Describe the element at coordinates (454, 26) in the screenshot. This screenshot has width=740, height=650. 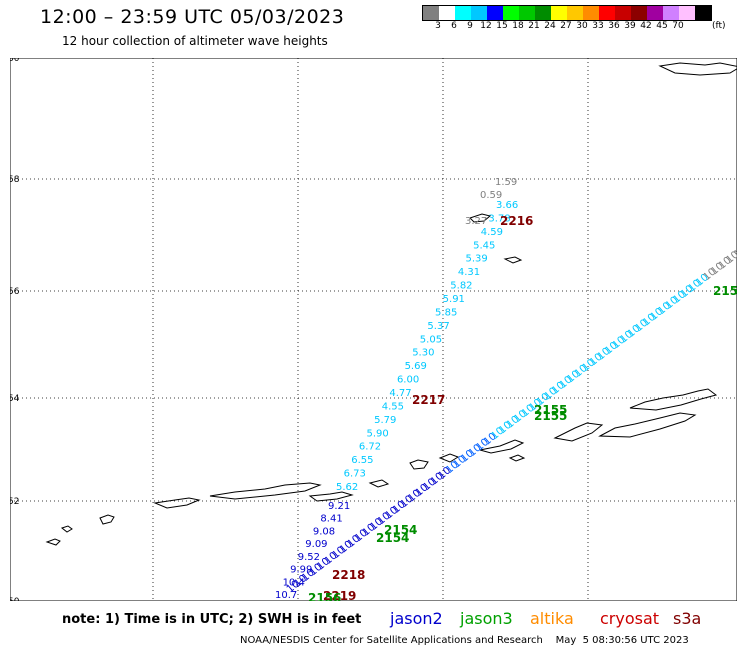
I see `legend-label: 6` at that location.